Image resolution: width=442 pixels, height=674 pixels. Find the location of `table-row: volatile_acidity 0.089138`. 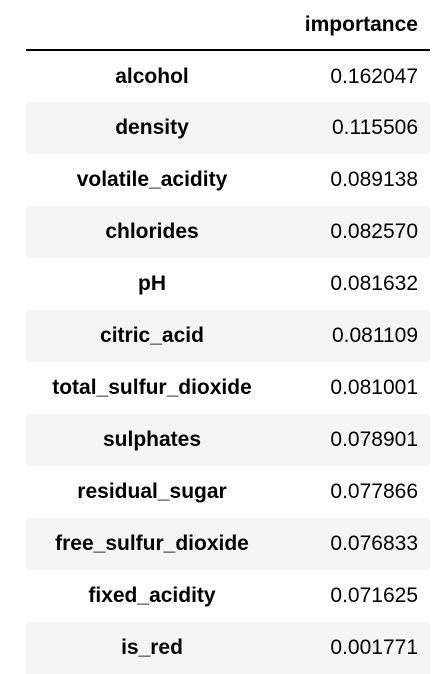

table-row: volatile_acidity 0.089138 is located at coordinates (228, 180).